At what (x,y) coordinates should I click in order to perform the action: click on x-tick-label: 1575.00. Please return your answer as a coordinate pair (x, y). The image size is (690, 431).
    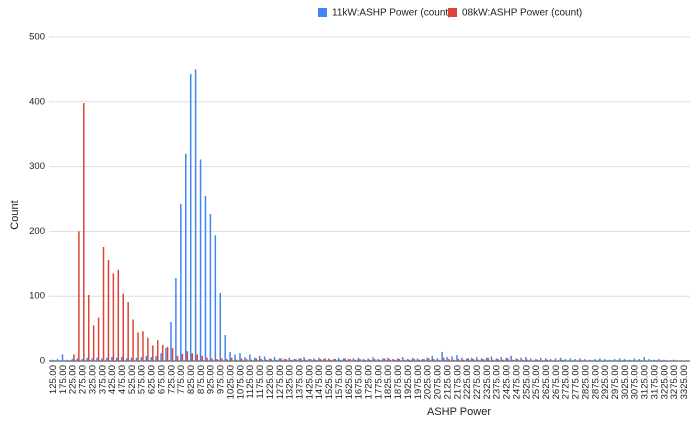
    Looking at the image, I should click on (339, 382).